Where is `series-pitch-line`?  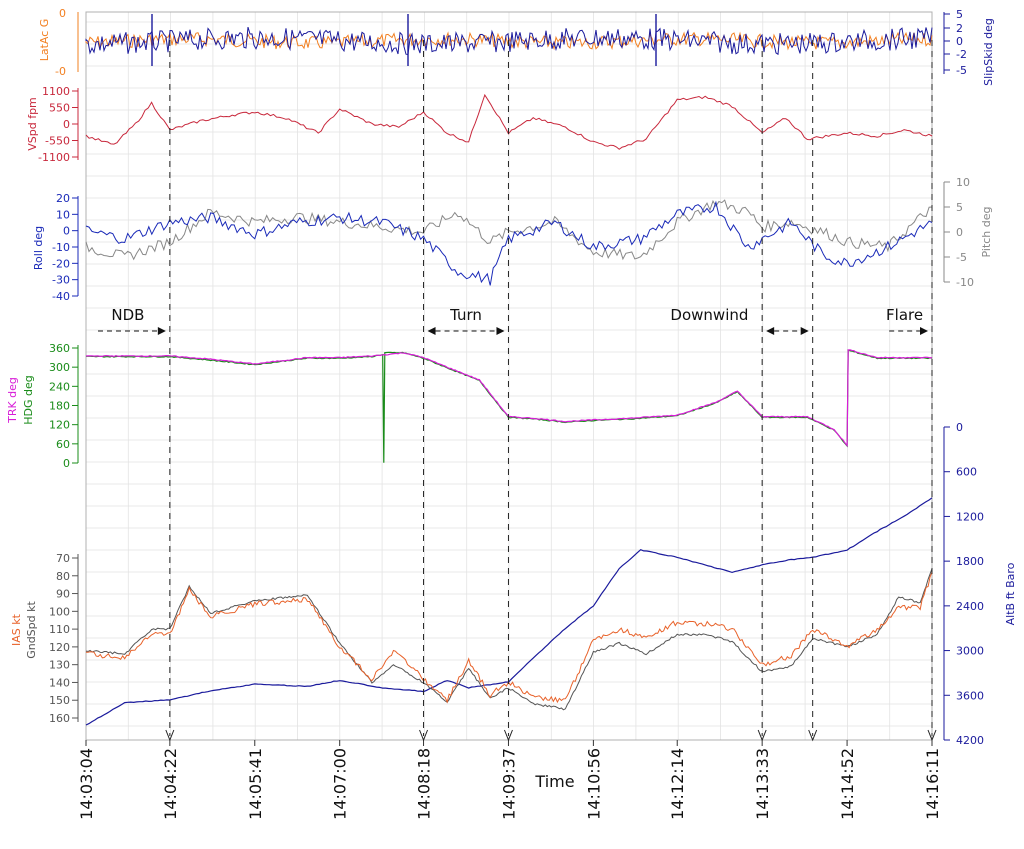
series-pitch-line is located at coordinates (509, 230).